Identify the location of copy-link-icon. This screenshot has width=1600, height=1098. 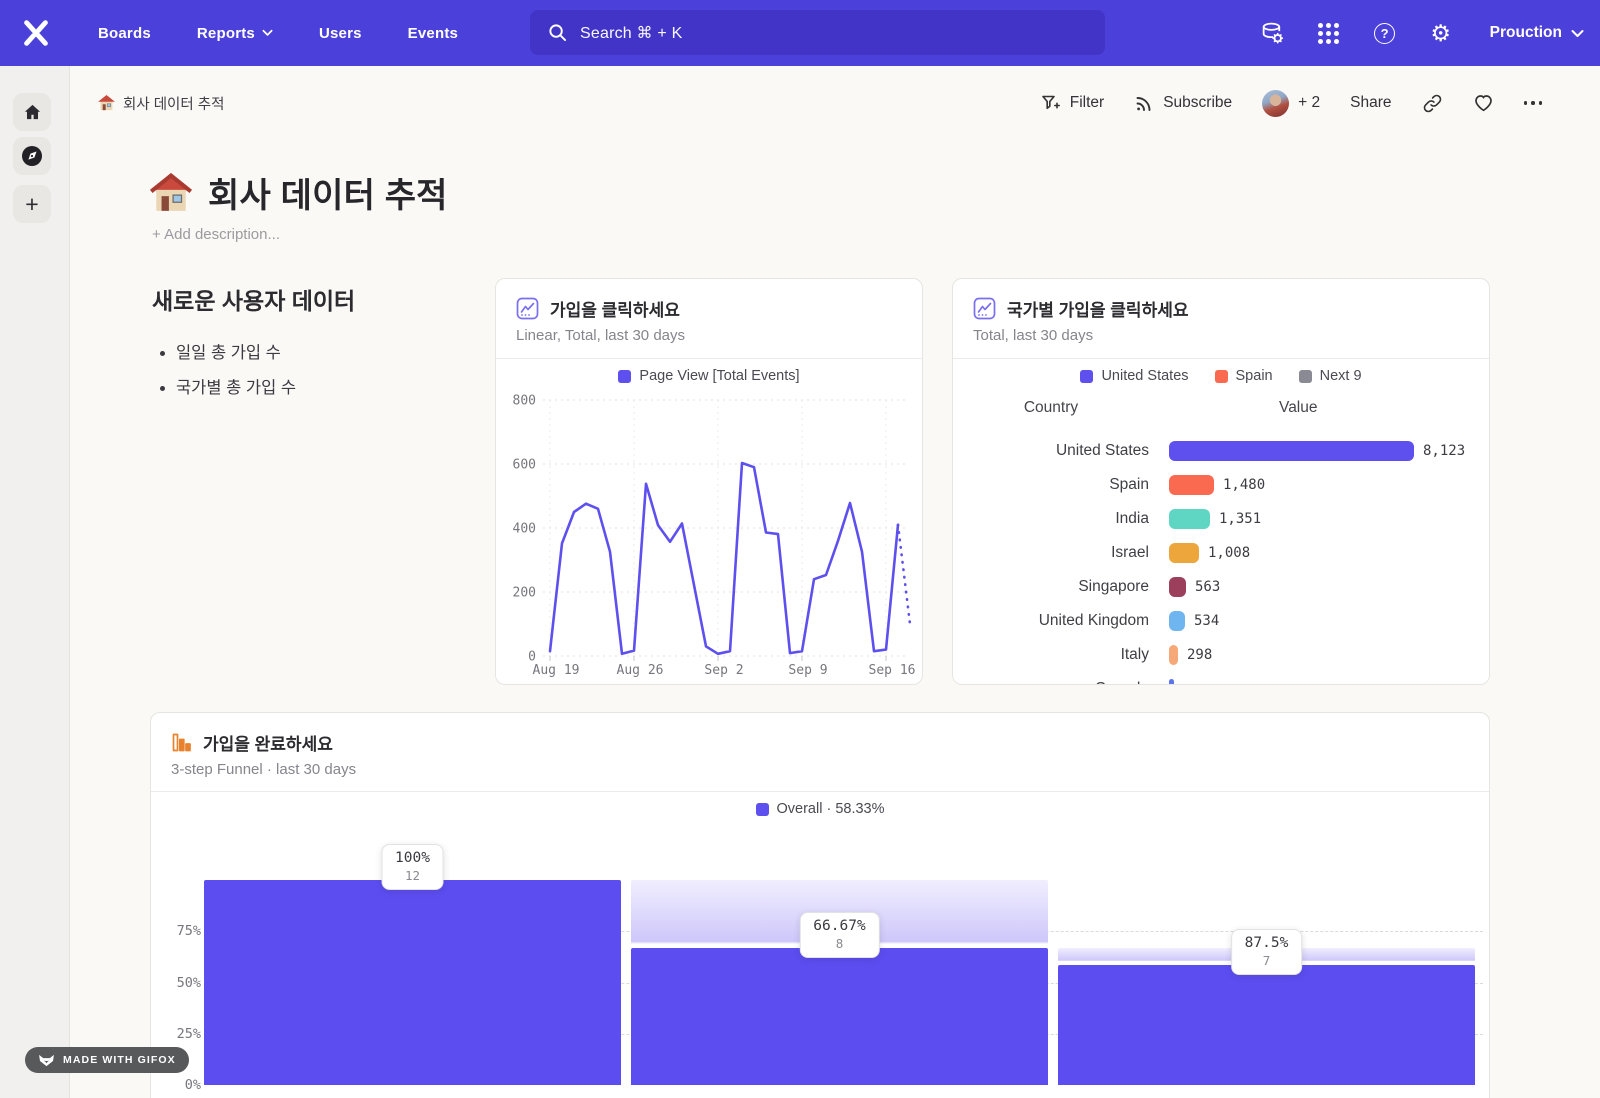
(1432, 103).